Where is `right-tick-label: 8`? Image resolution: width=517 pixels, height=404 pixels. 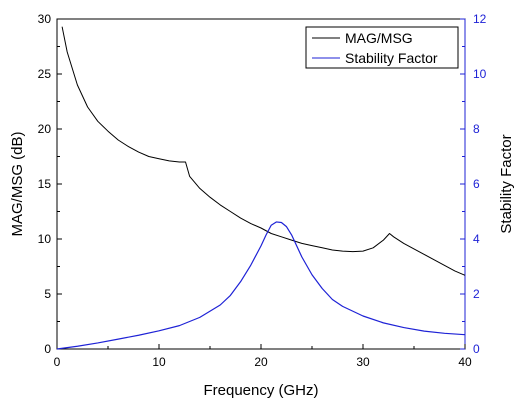 right-tick-label: 8 is located at coordinates (476, 129).